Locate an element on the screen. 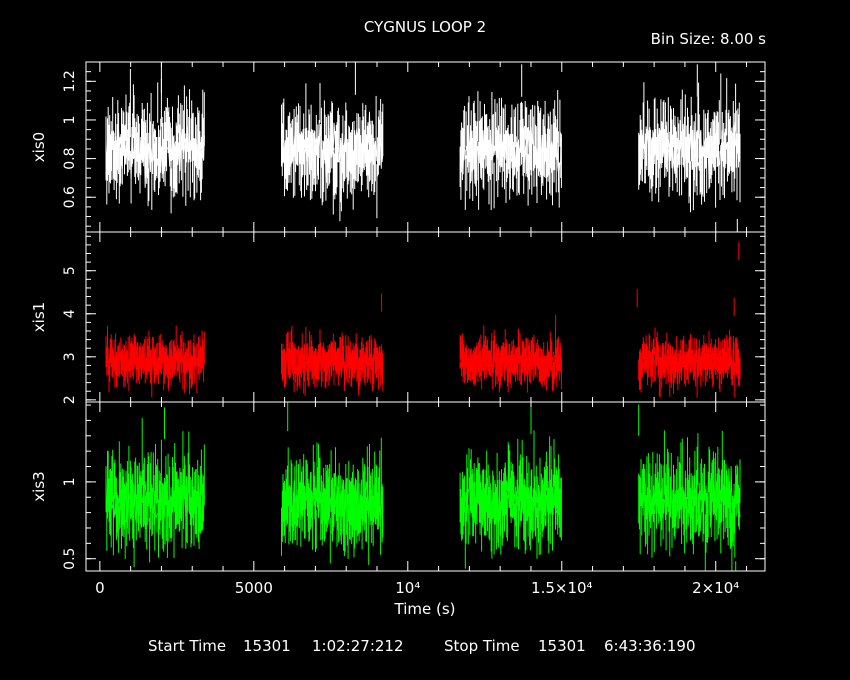 The height and width of the screenshot is (680, 850). xis1-y-tick-label: 5 is located at coordinates (70, 270).